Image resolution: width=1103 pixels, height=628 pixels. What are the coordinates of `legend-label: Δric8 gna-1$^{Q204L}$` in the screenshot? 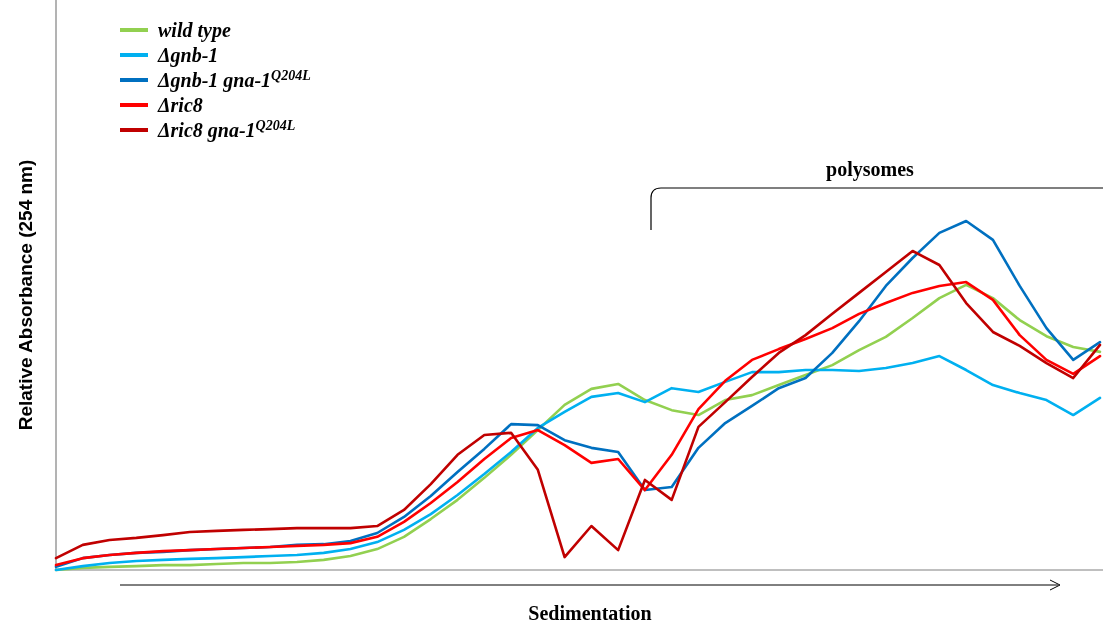 It's located at (226, 129).